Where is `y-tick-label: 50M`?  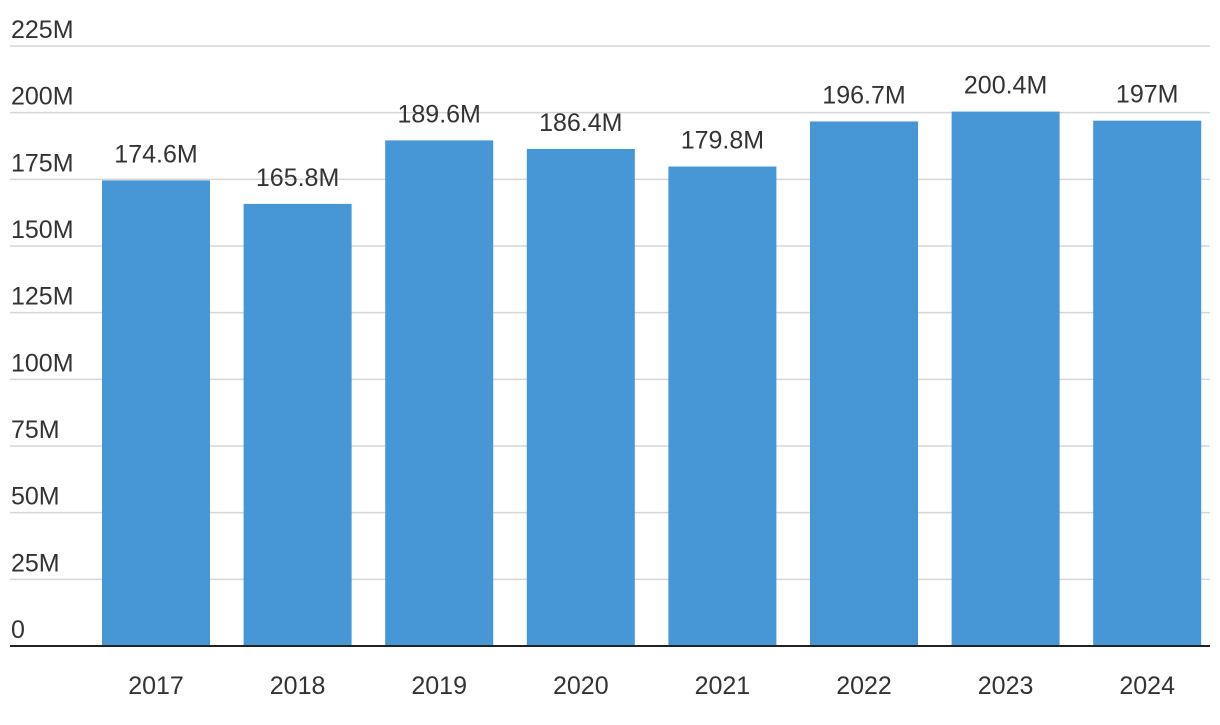 y-tick-label: 50M is located at coordinates (35, 497).